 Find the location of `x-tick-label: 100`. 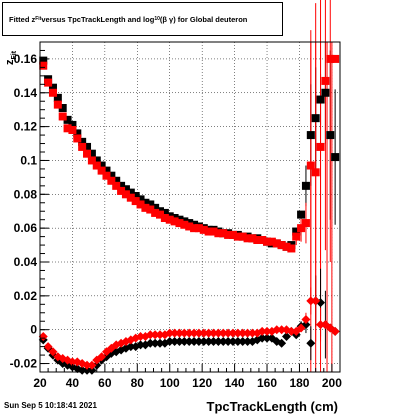

x-tick-label: 100 is located at coordinates (170, 383).